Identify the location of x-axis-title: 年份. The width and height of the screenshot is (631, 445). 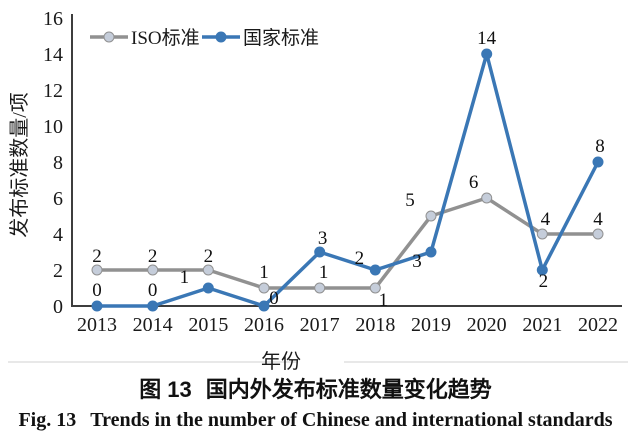
(281, 361).